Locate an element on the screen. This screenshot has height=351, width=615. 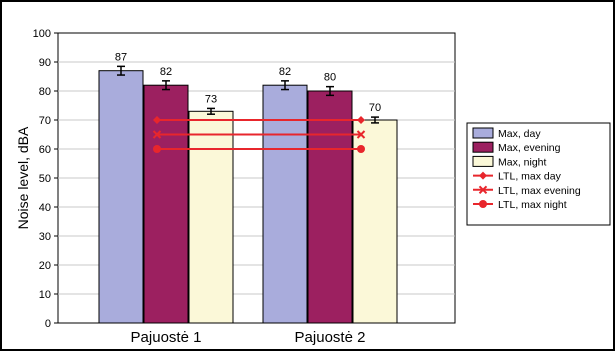
y-tick-label: 30 is located at coordinates (45, 237).